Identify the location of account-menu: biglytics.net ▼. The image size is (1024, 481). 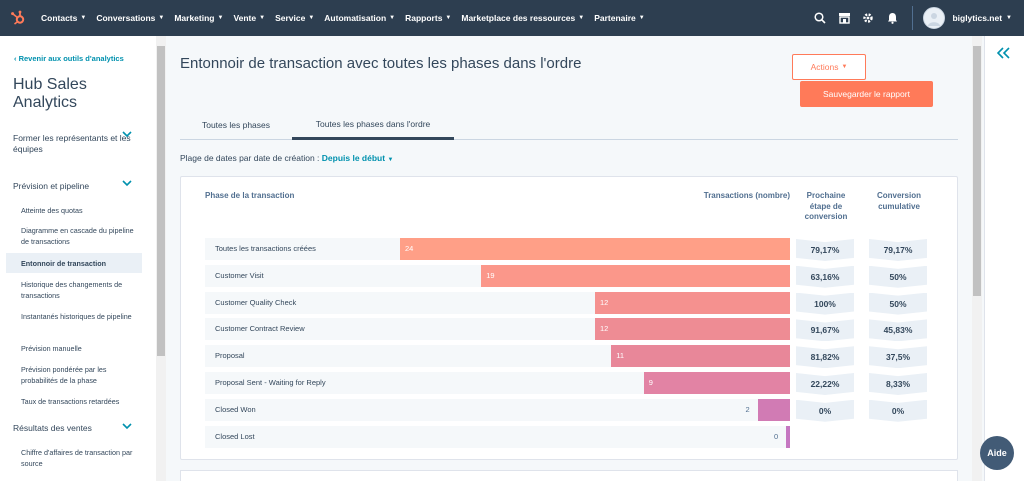
(982, 18).